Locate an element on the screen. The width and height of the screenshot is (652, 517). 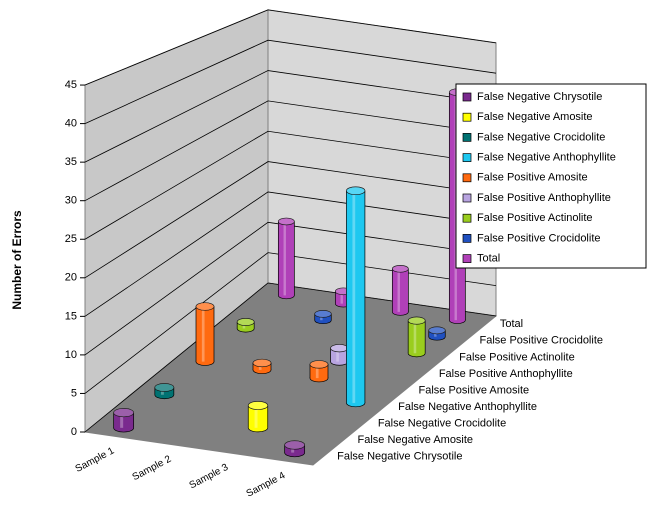
depth-tick-label: Total is located at coordinates (511, 324).